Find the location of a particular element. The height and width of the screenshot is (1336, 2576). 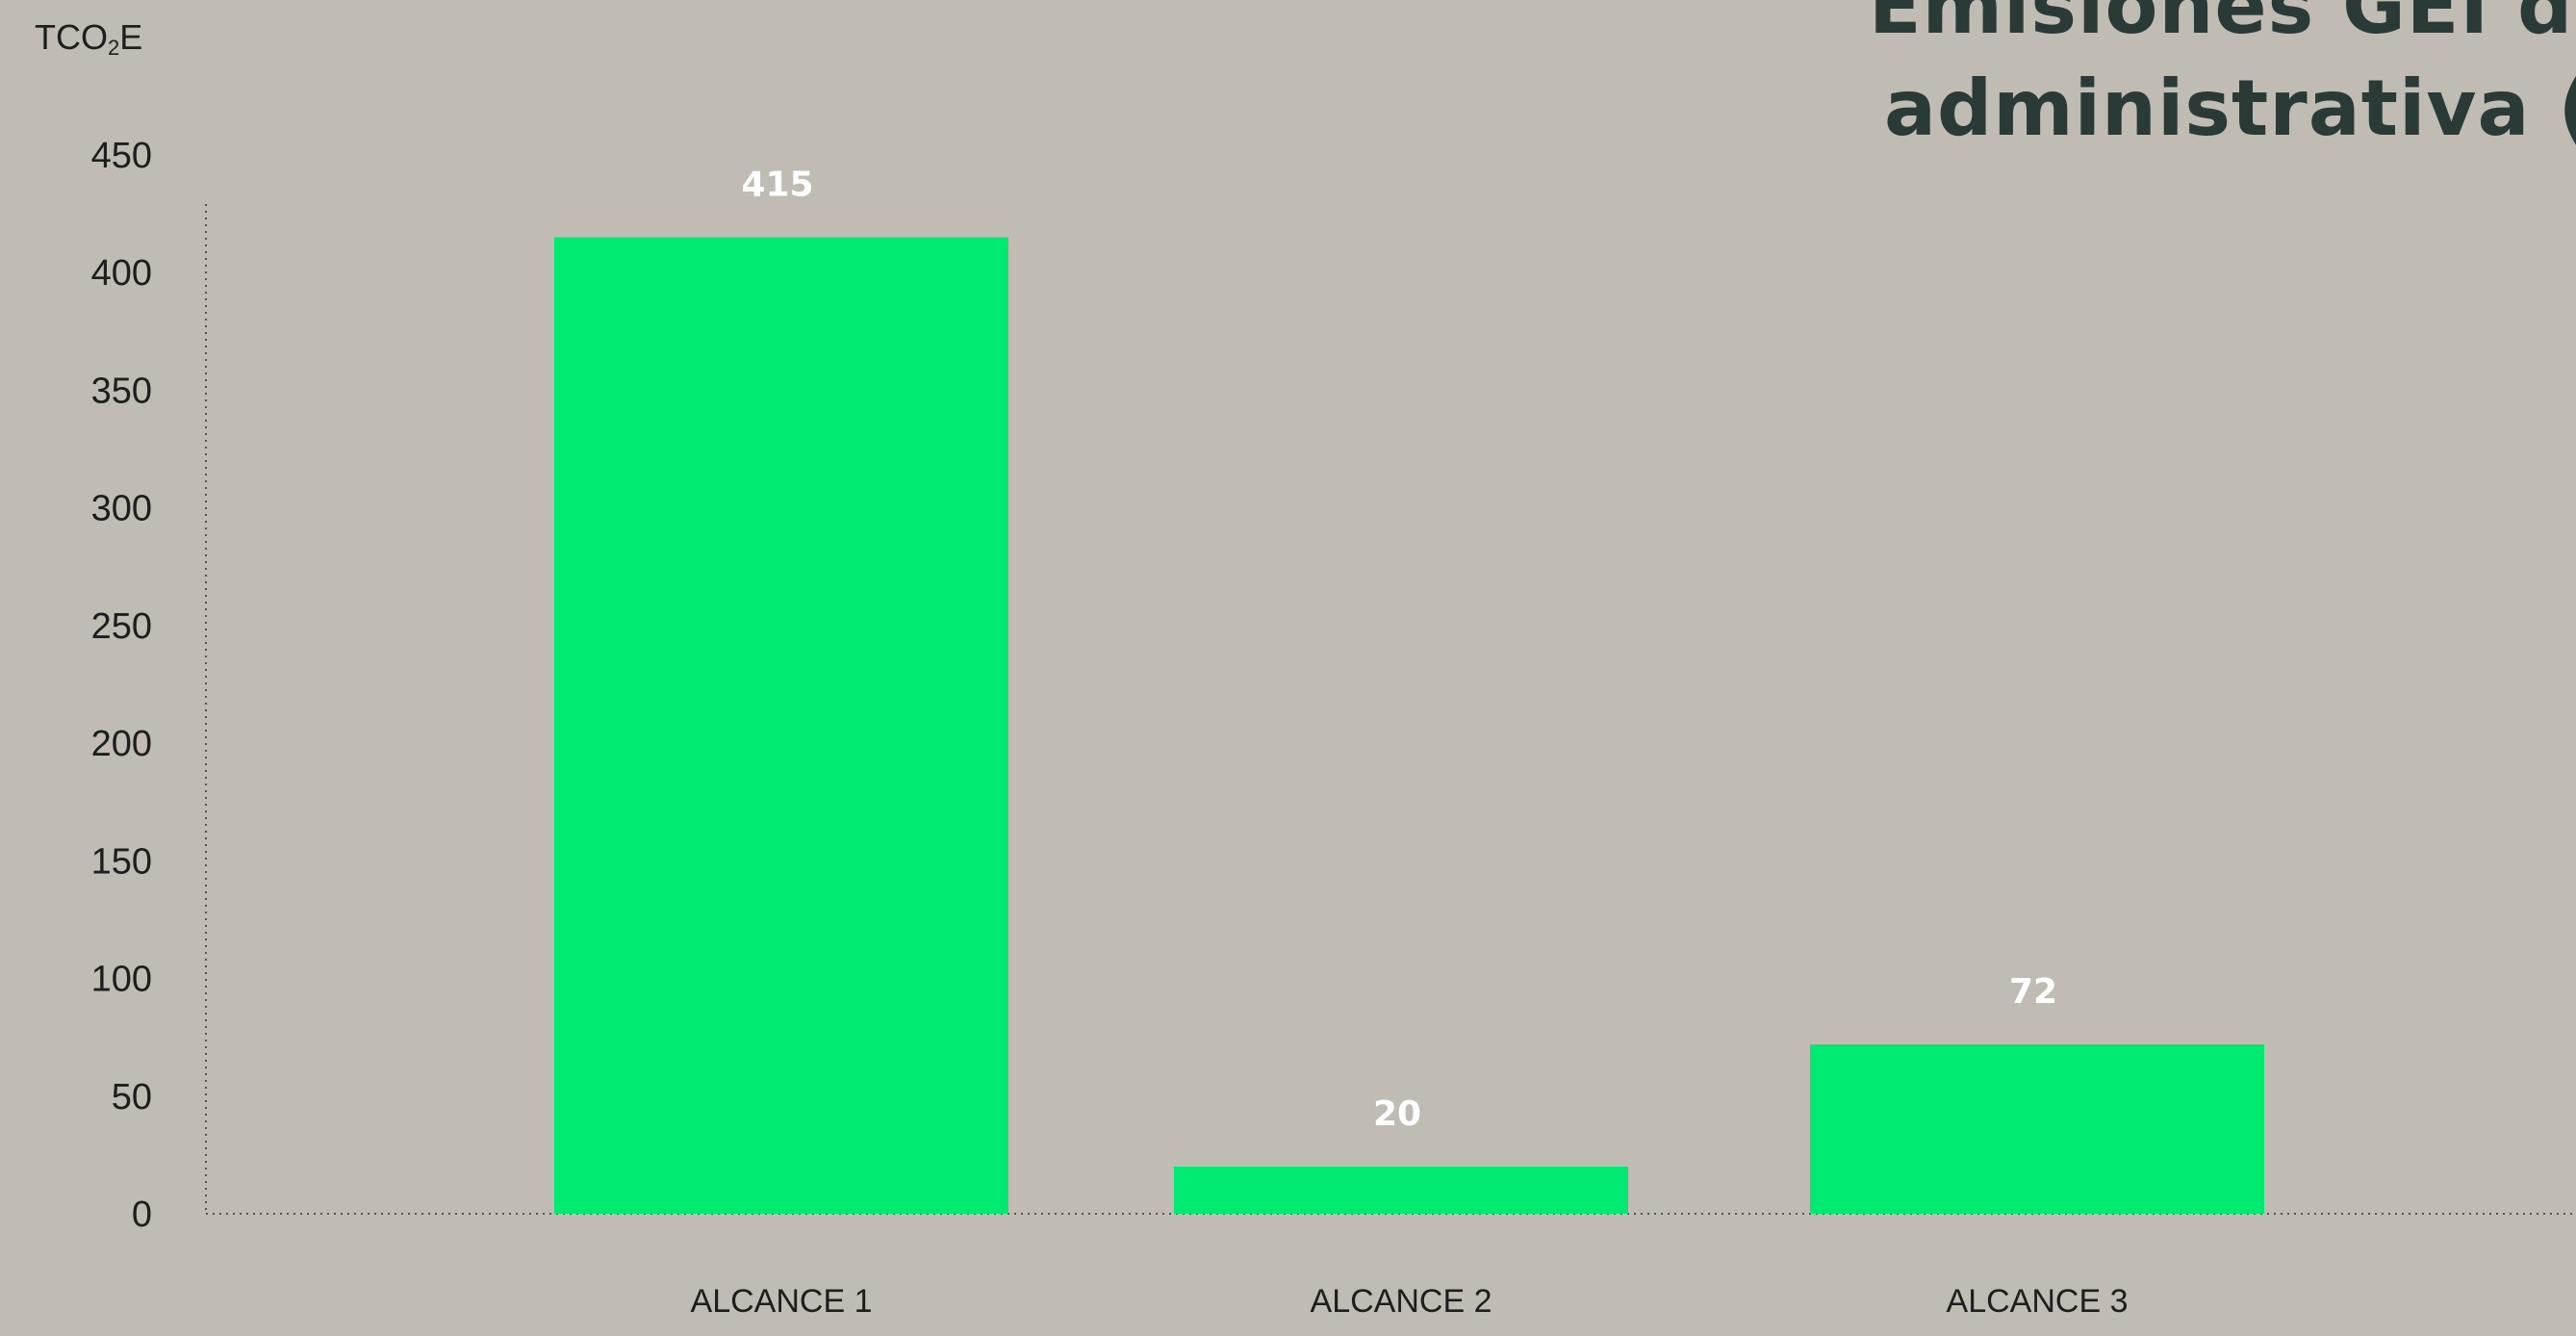

y-tick-label: 200 is located at coordinates (121, 744).